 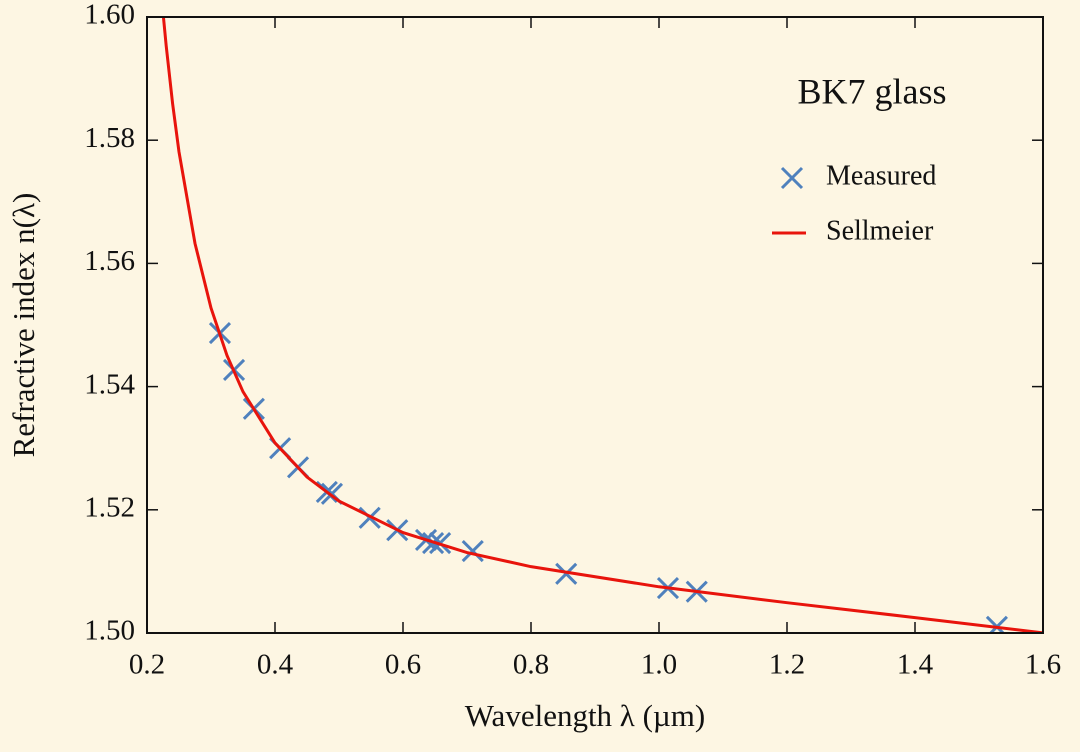 I want to click on x-tick-label: 1.2, so click(x=787, y=665).